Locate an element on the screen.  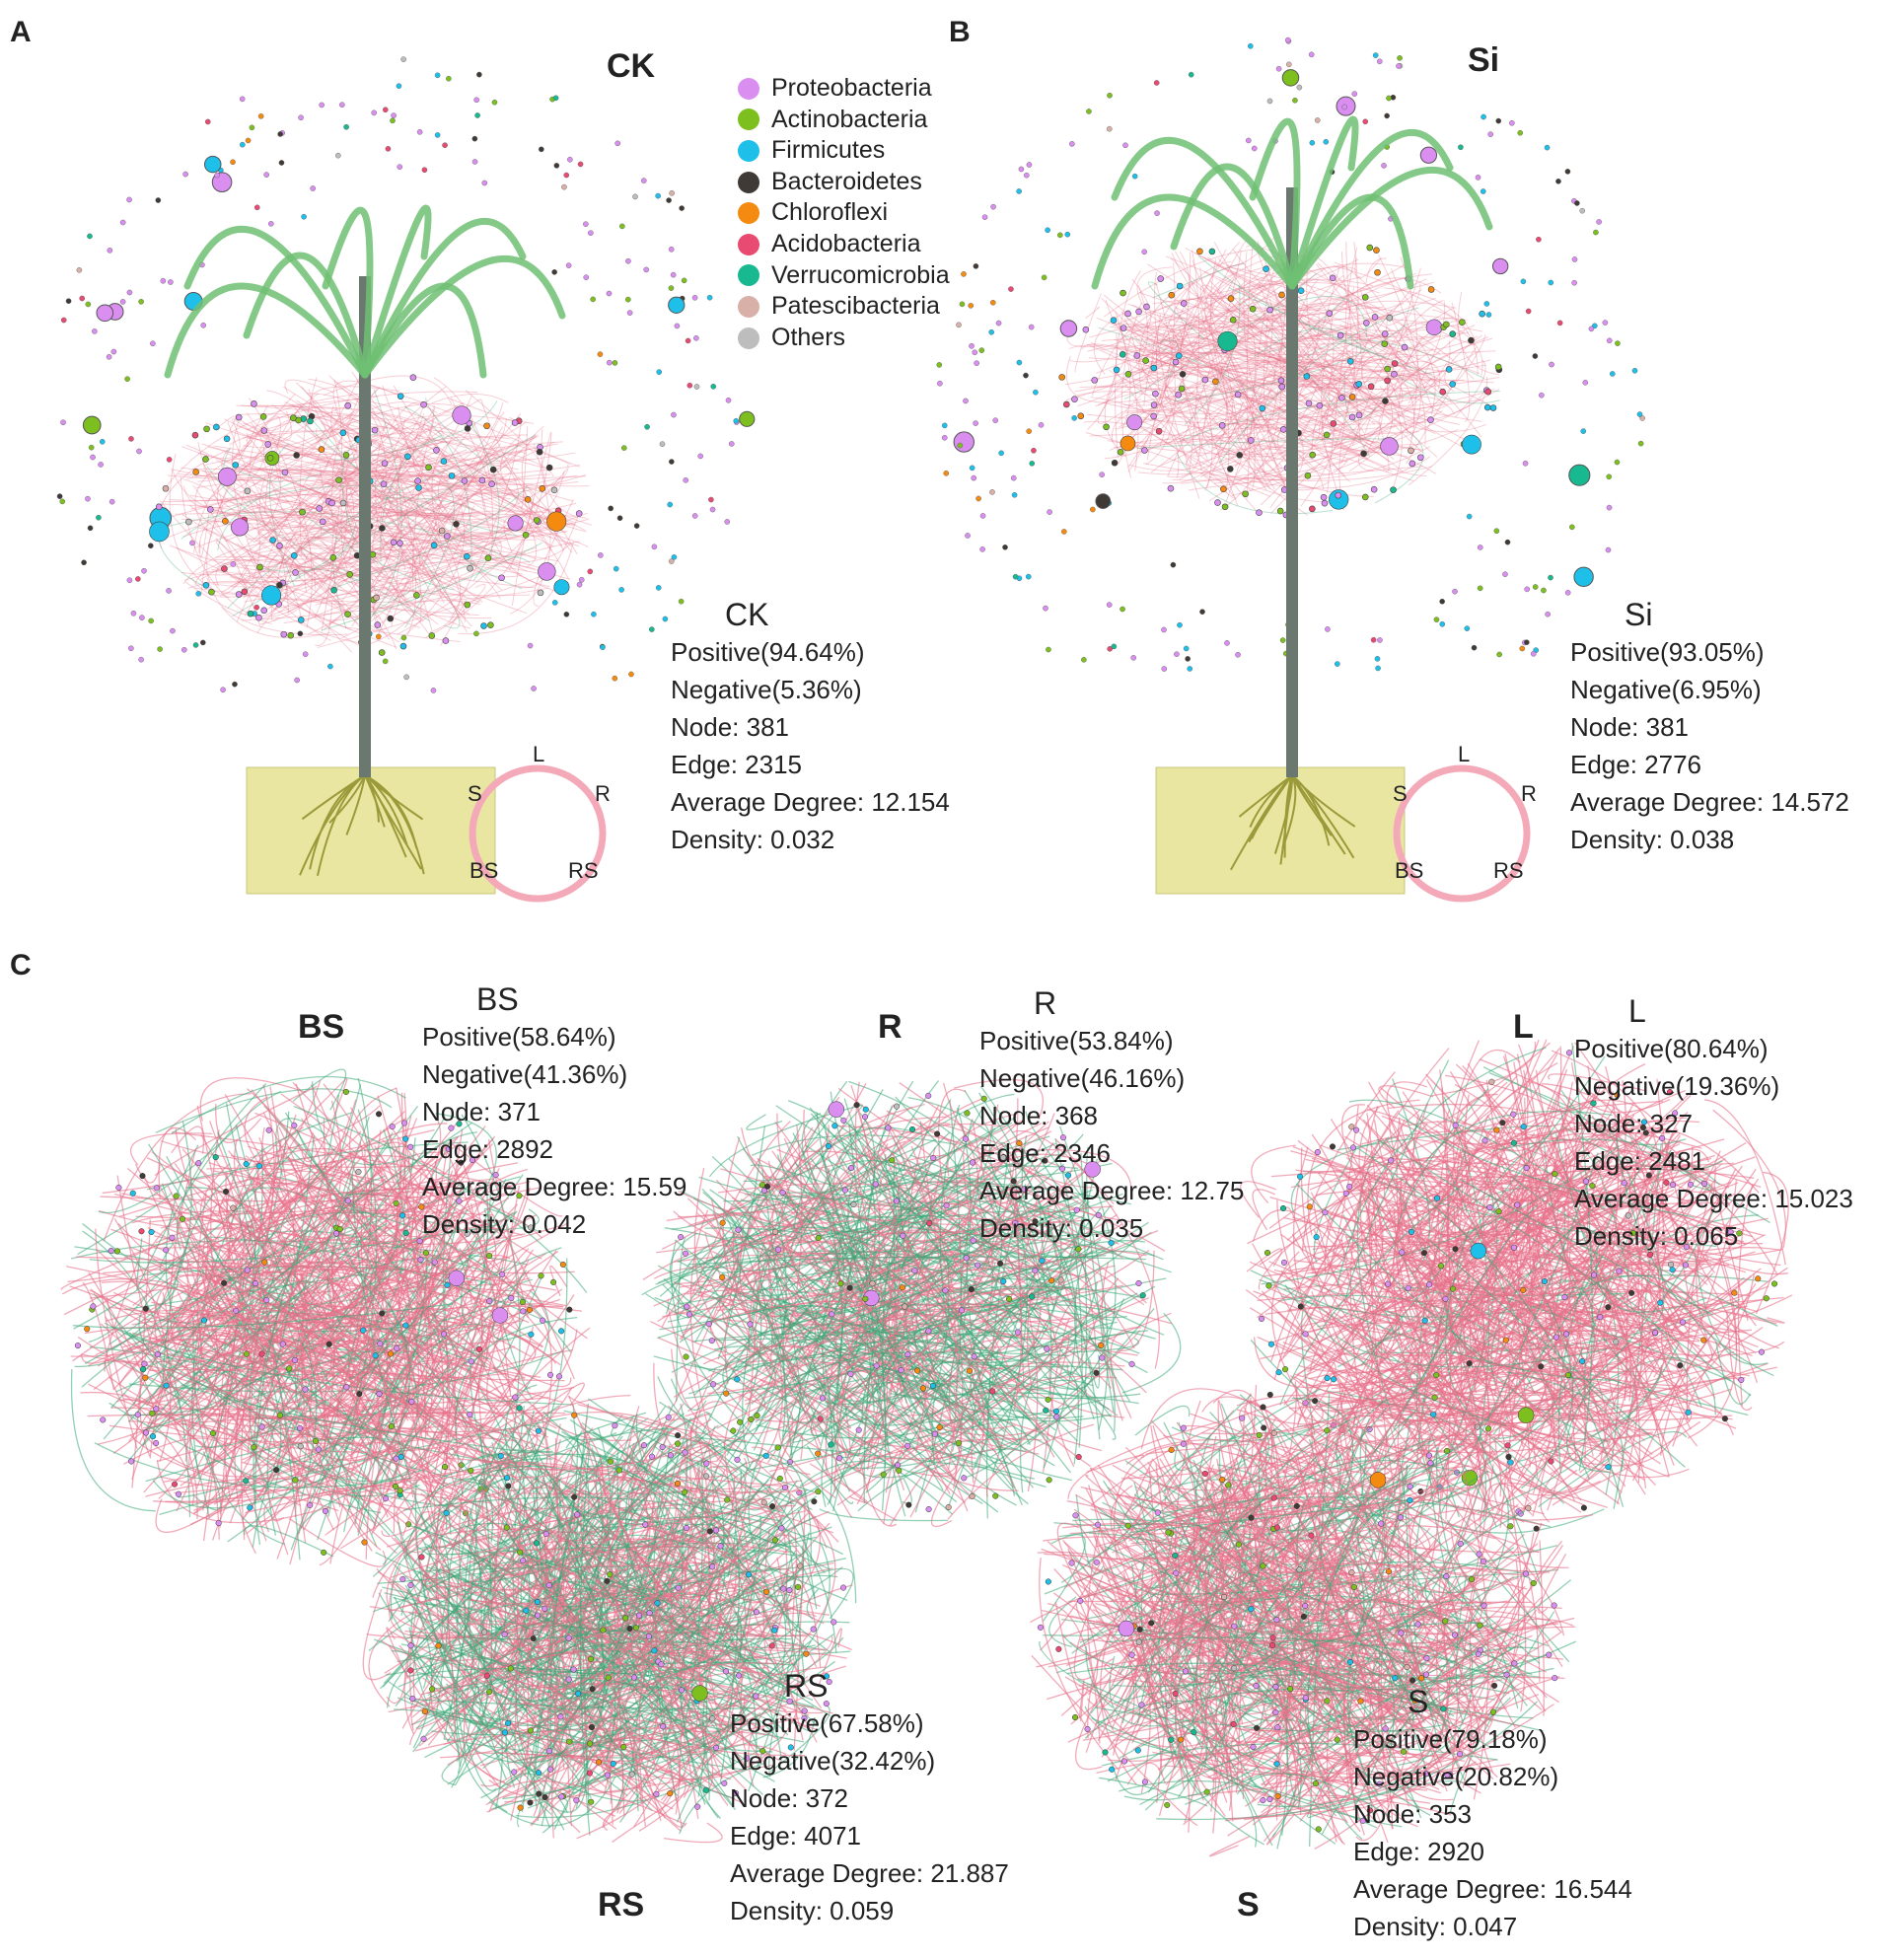
node-layer is located at coordinates (324, 1322).